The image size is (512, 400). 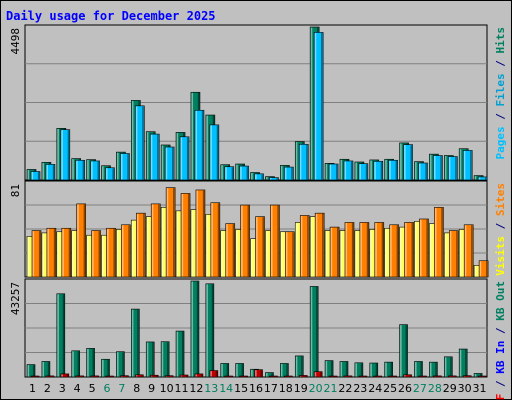 I want to click on x-tick-label: 9, so click(x=151, y=388).